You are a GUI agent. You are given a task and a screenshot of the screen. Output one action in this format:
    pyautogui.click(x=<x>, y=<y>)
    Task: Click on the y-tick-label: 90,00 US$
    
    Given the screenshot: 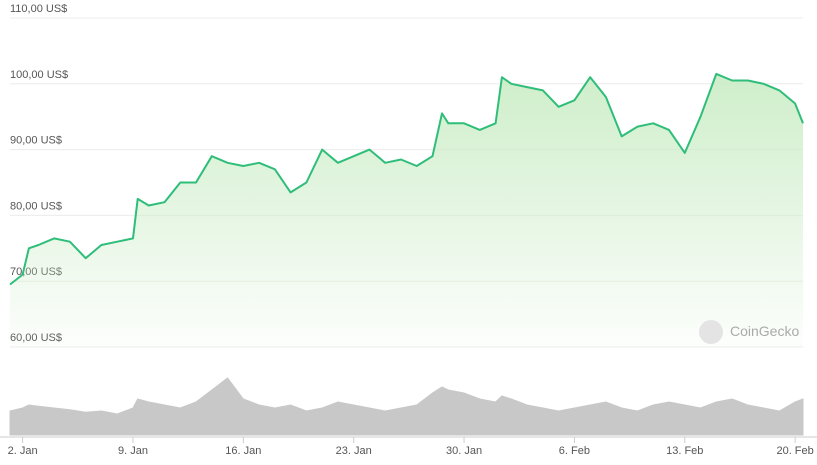 What is the action you would take?
    pyautogui.click(x=36, y=141)
    